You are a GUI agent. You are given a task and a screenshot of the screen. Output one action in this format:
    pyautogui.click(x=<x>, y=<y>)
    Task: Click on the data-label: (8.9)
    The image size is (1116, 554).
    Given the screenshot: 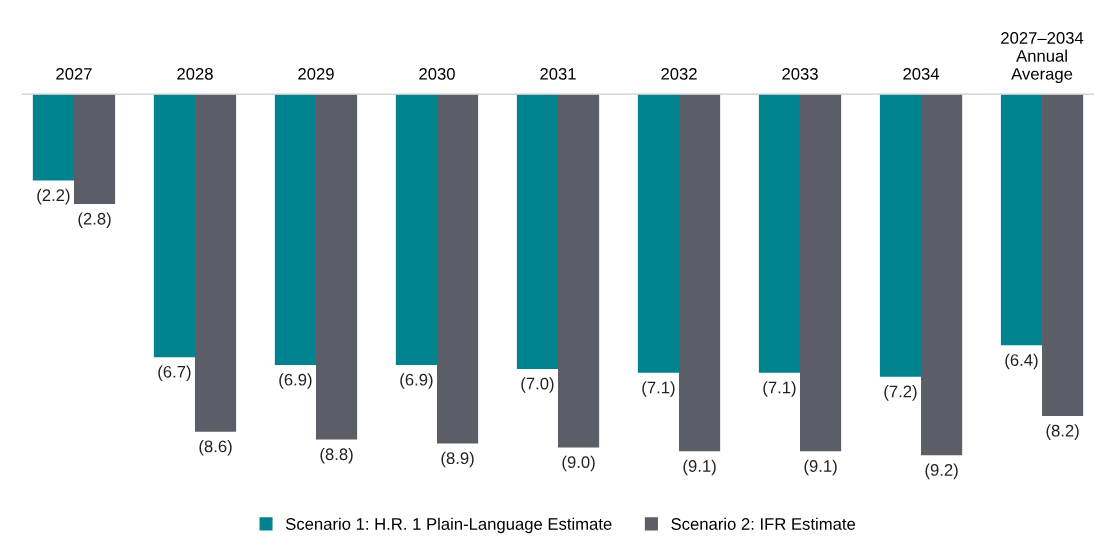 What is the action you would take?
    pyautogui.click(x=457, y=459)
    